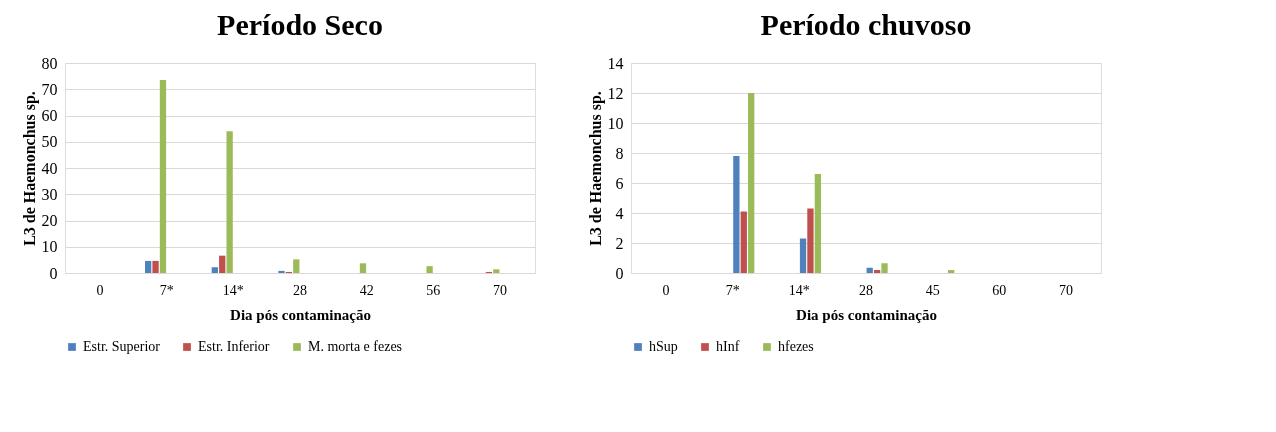 The height and width of the screenshot is (432, 1276). I want to click on y-tick-label: 40, so click(49, 168).